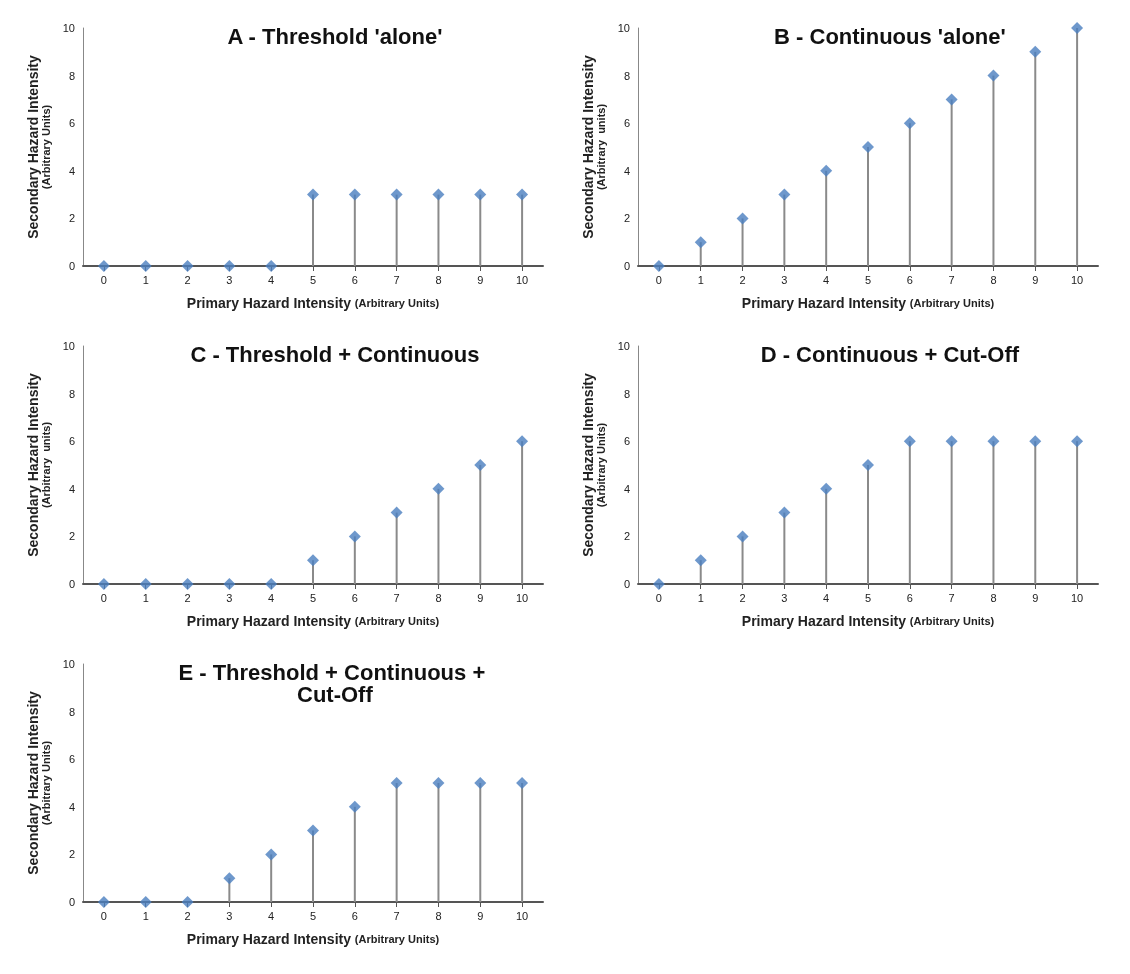 Image resolution: width=1130 pixels, height=974 pixels. I want to click on chart-title: A - Threshold 'alone', so click(335, 36).